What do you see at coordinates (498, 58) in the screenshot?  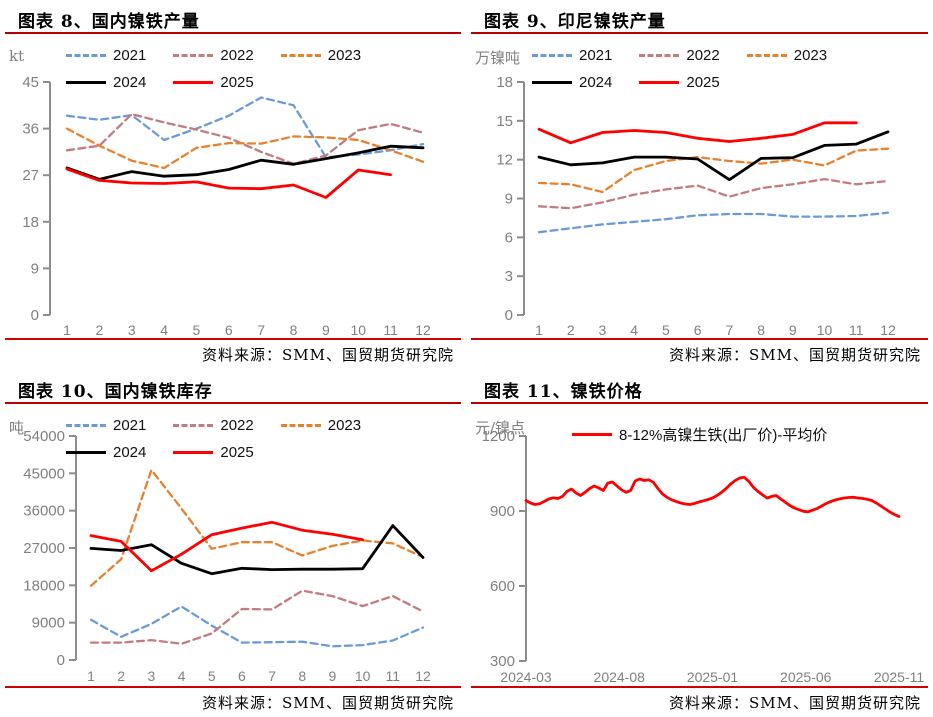 I see `y-axis-unit-label: 万镍吨` at bounding box center [498, 58].